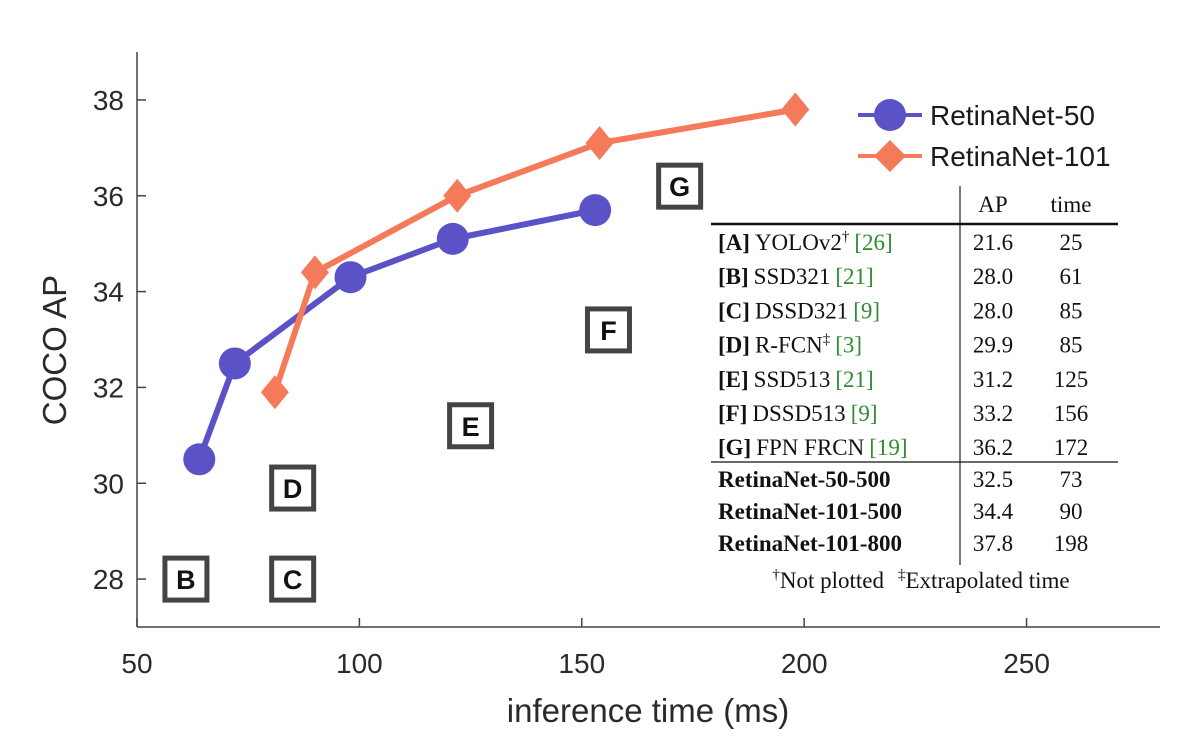 This screenshot has width=1178, height=748. I want to click on row-name: R-FCN, so click(789, 345).